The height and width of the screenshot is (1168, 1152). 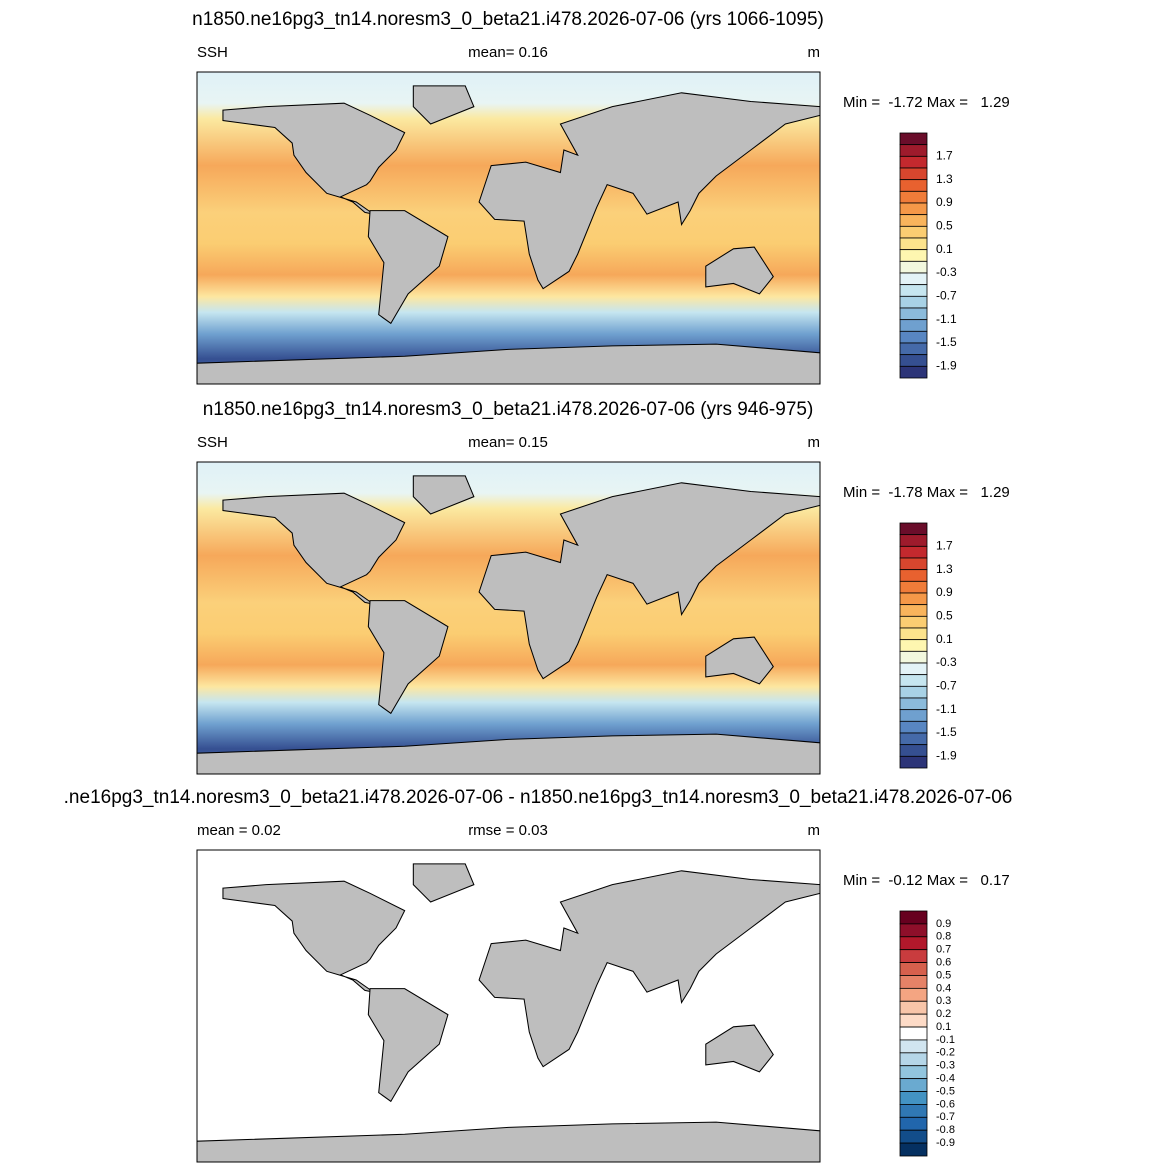 What do you see at coordinates (944, 569) in the screenshot?
I see `colorbar-label: 1.3` at bounding box center [944, 569].